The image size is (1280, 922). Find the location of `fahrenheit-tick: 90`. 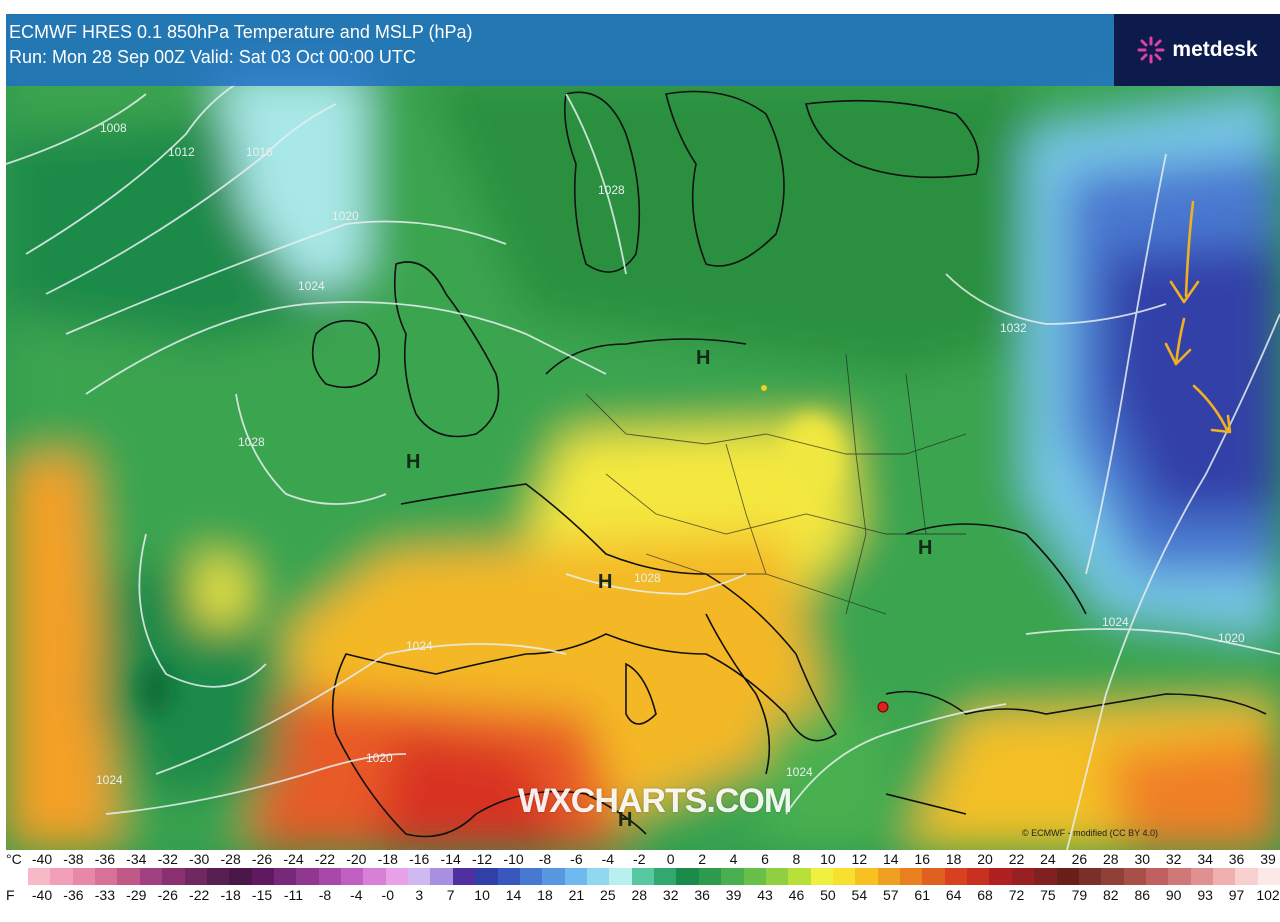

fahrenheit-tick: 90 is located at coordinates (1173, 895).